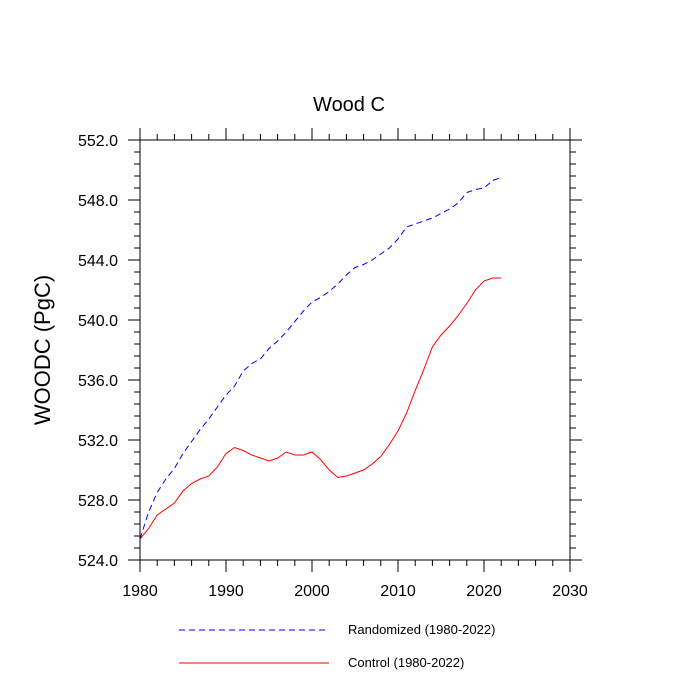 This screenshot has width=700, height=700. Describe the element at coordinates (98, 321) in the screenshot. I see `y-tick-label: 540.0` at that location.